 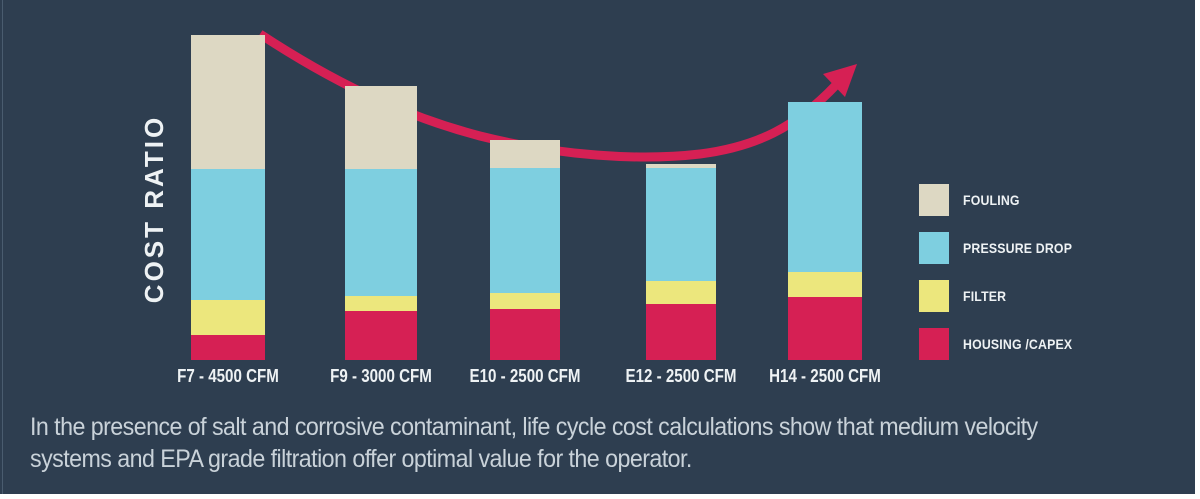 What do you see at coordinates (381, 376) in the screenshot?
I see `category-label-f9-3000-cfm: F9 - 3000 CFM` at bounding box center [381, 376].